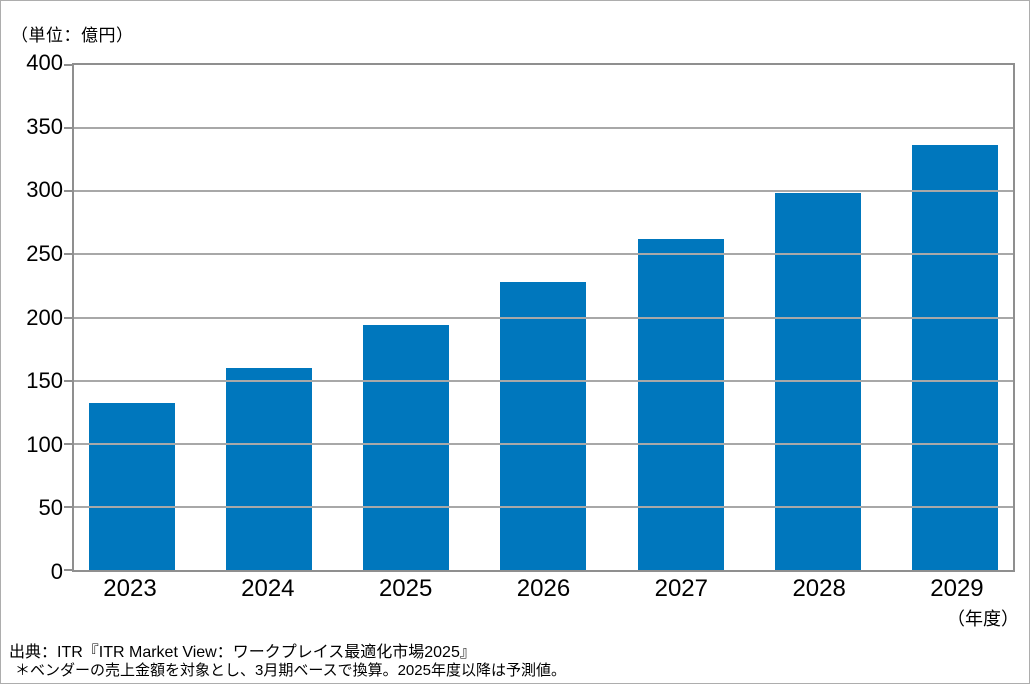 This screenshot has width=1030, height=684. I want to click on bar-2026, so click(543, 426).